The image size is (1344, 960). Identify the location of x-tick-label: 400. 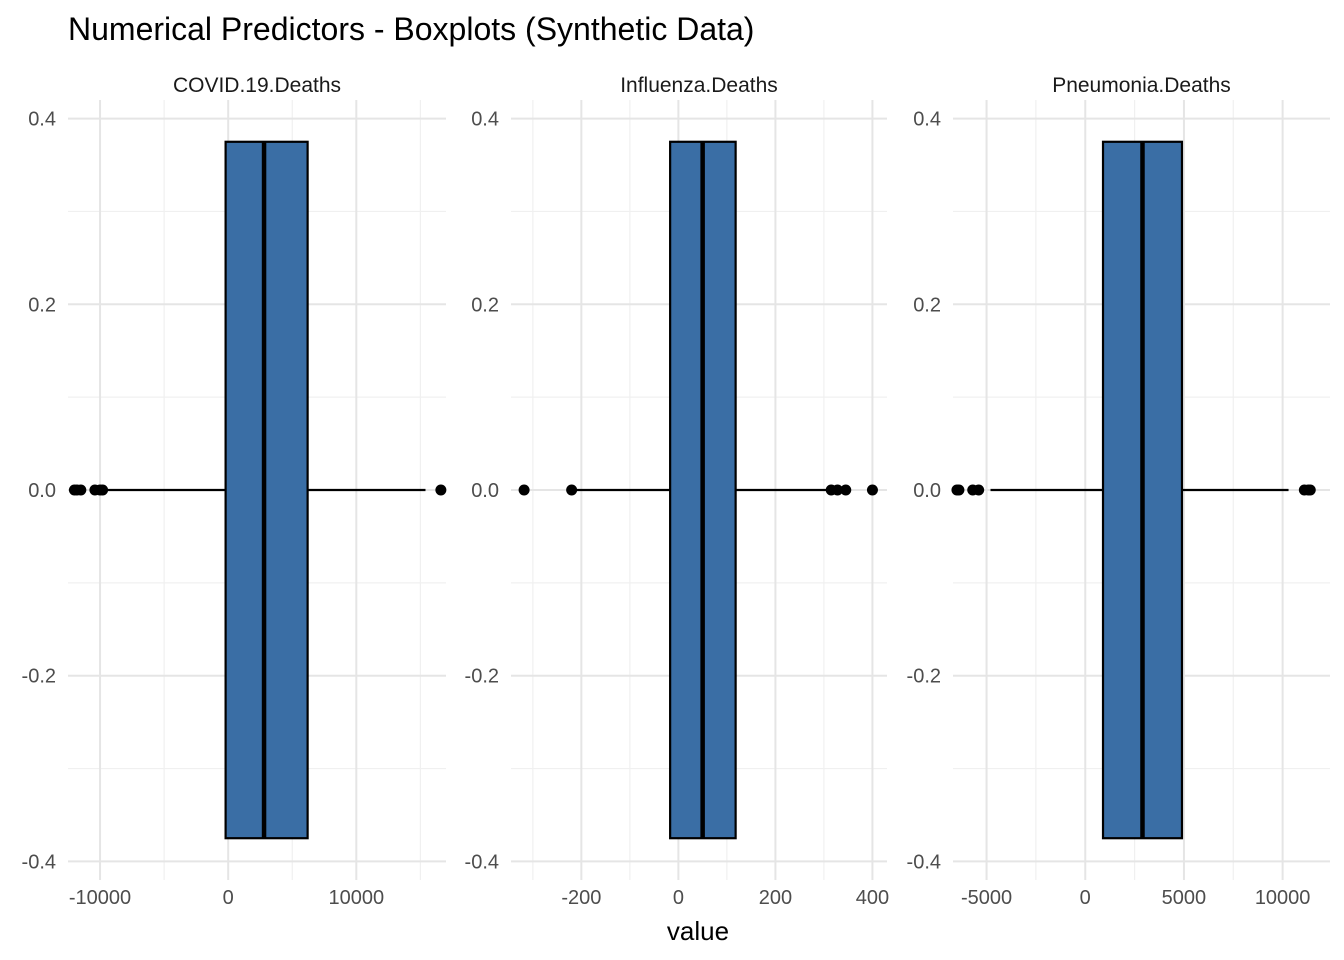
(872, 898).